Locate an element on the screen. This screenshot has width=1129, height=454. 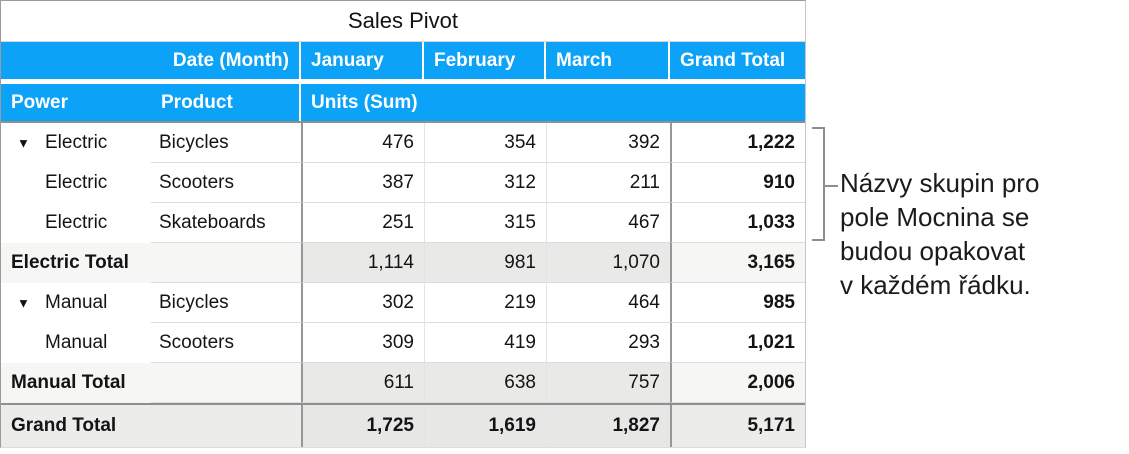
cell-february: 1,619 is located at coordinates (485, 426).